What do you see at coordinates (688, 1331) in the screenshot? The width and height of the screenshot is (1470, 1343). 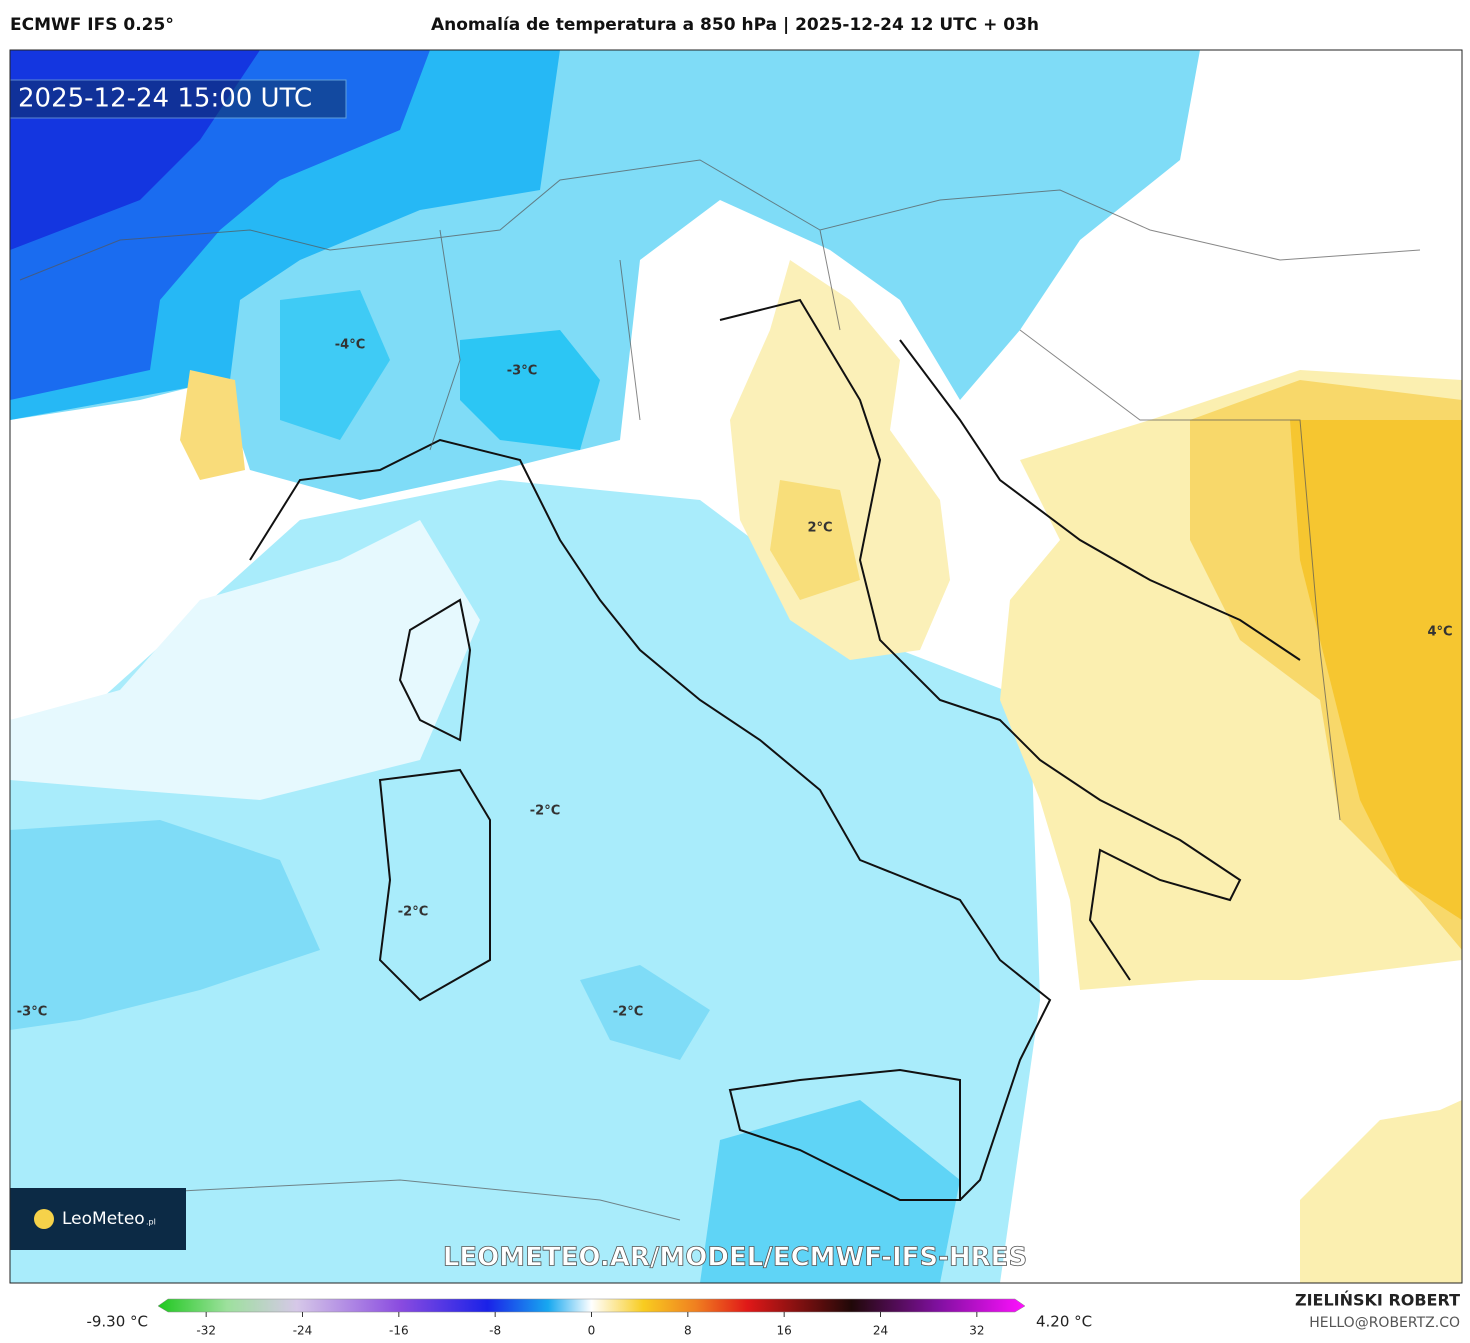 I see `colorbar-tick-label: 8` at bounding box center [688, 1331].